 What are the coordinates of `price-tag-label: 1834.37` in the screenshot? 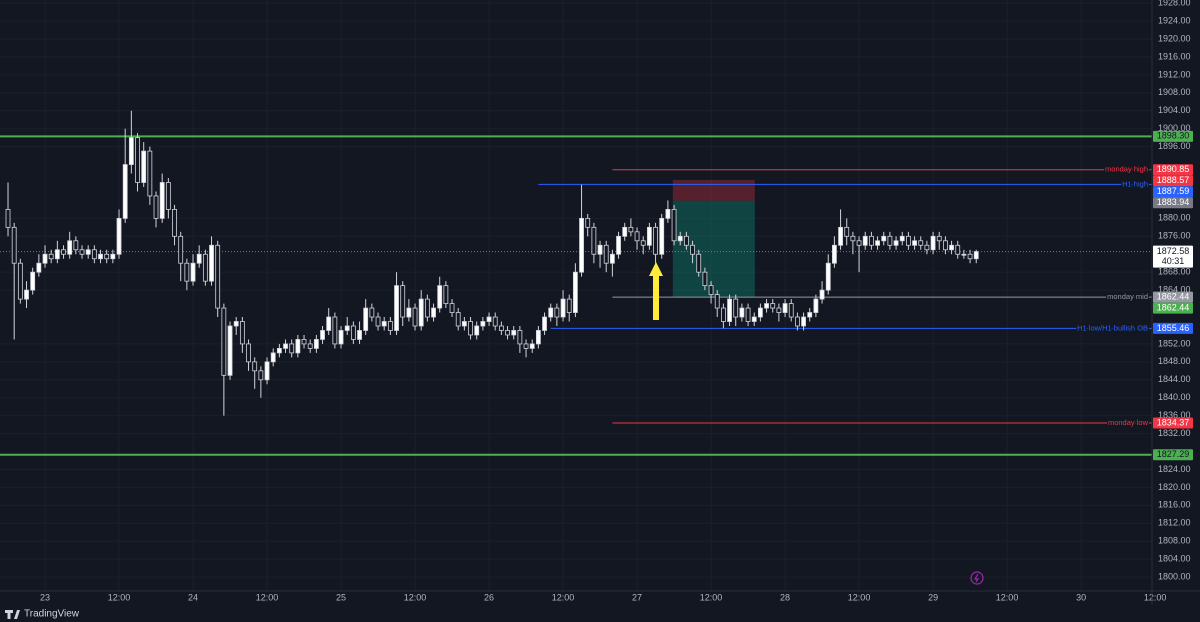 It's located at (1173, 422).